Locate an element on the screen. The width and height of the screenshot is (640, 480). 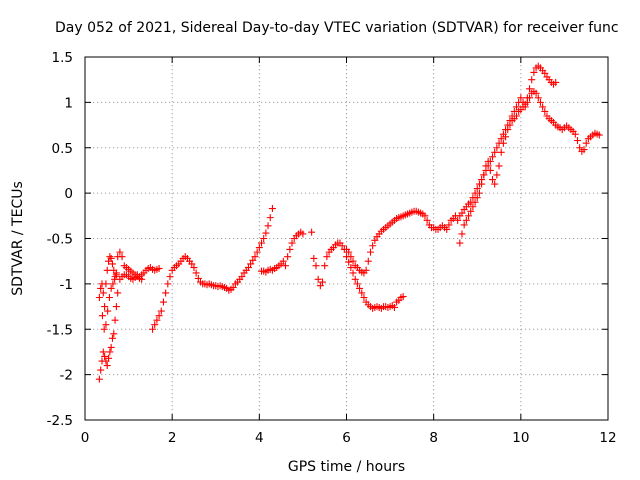
y-tick-label: -0.5 is located at coordinates (60, 240).